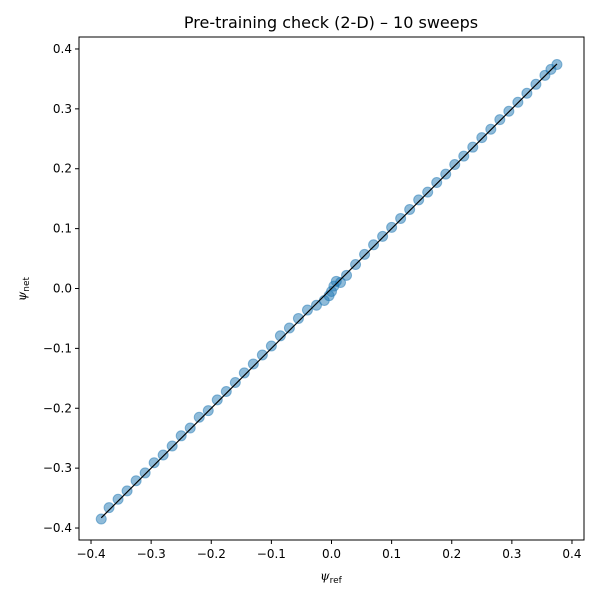  What do you see at coordinates (451, 554) in the screenshot?
I see `x-tick-label: 0.2` at bounding box center [451, 554].